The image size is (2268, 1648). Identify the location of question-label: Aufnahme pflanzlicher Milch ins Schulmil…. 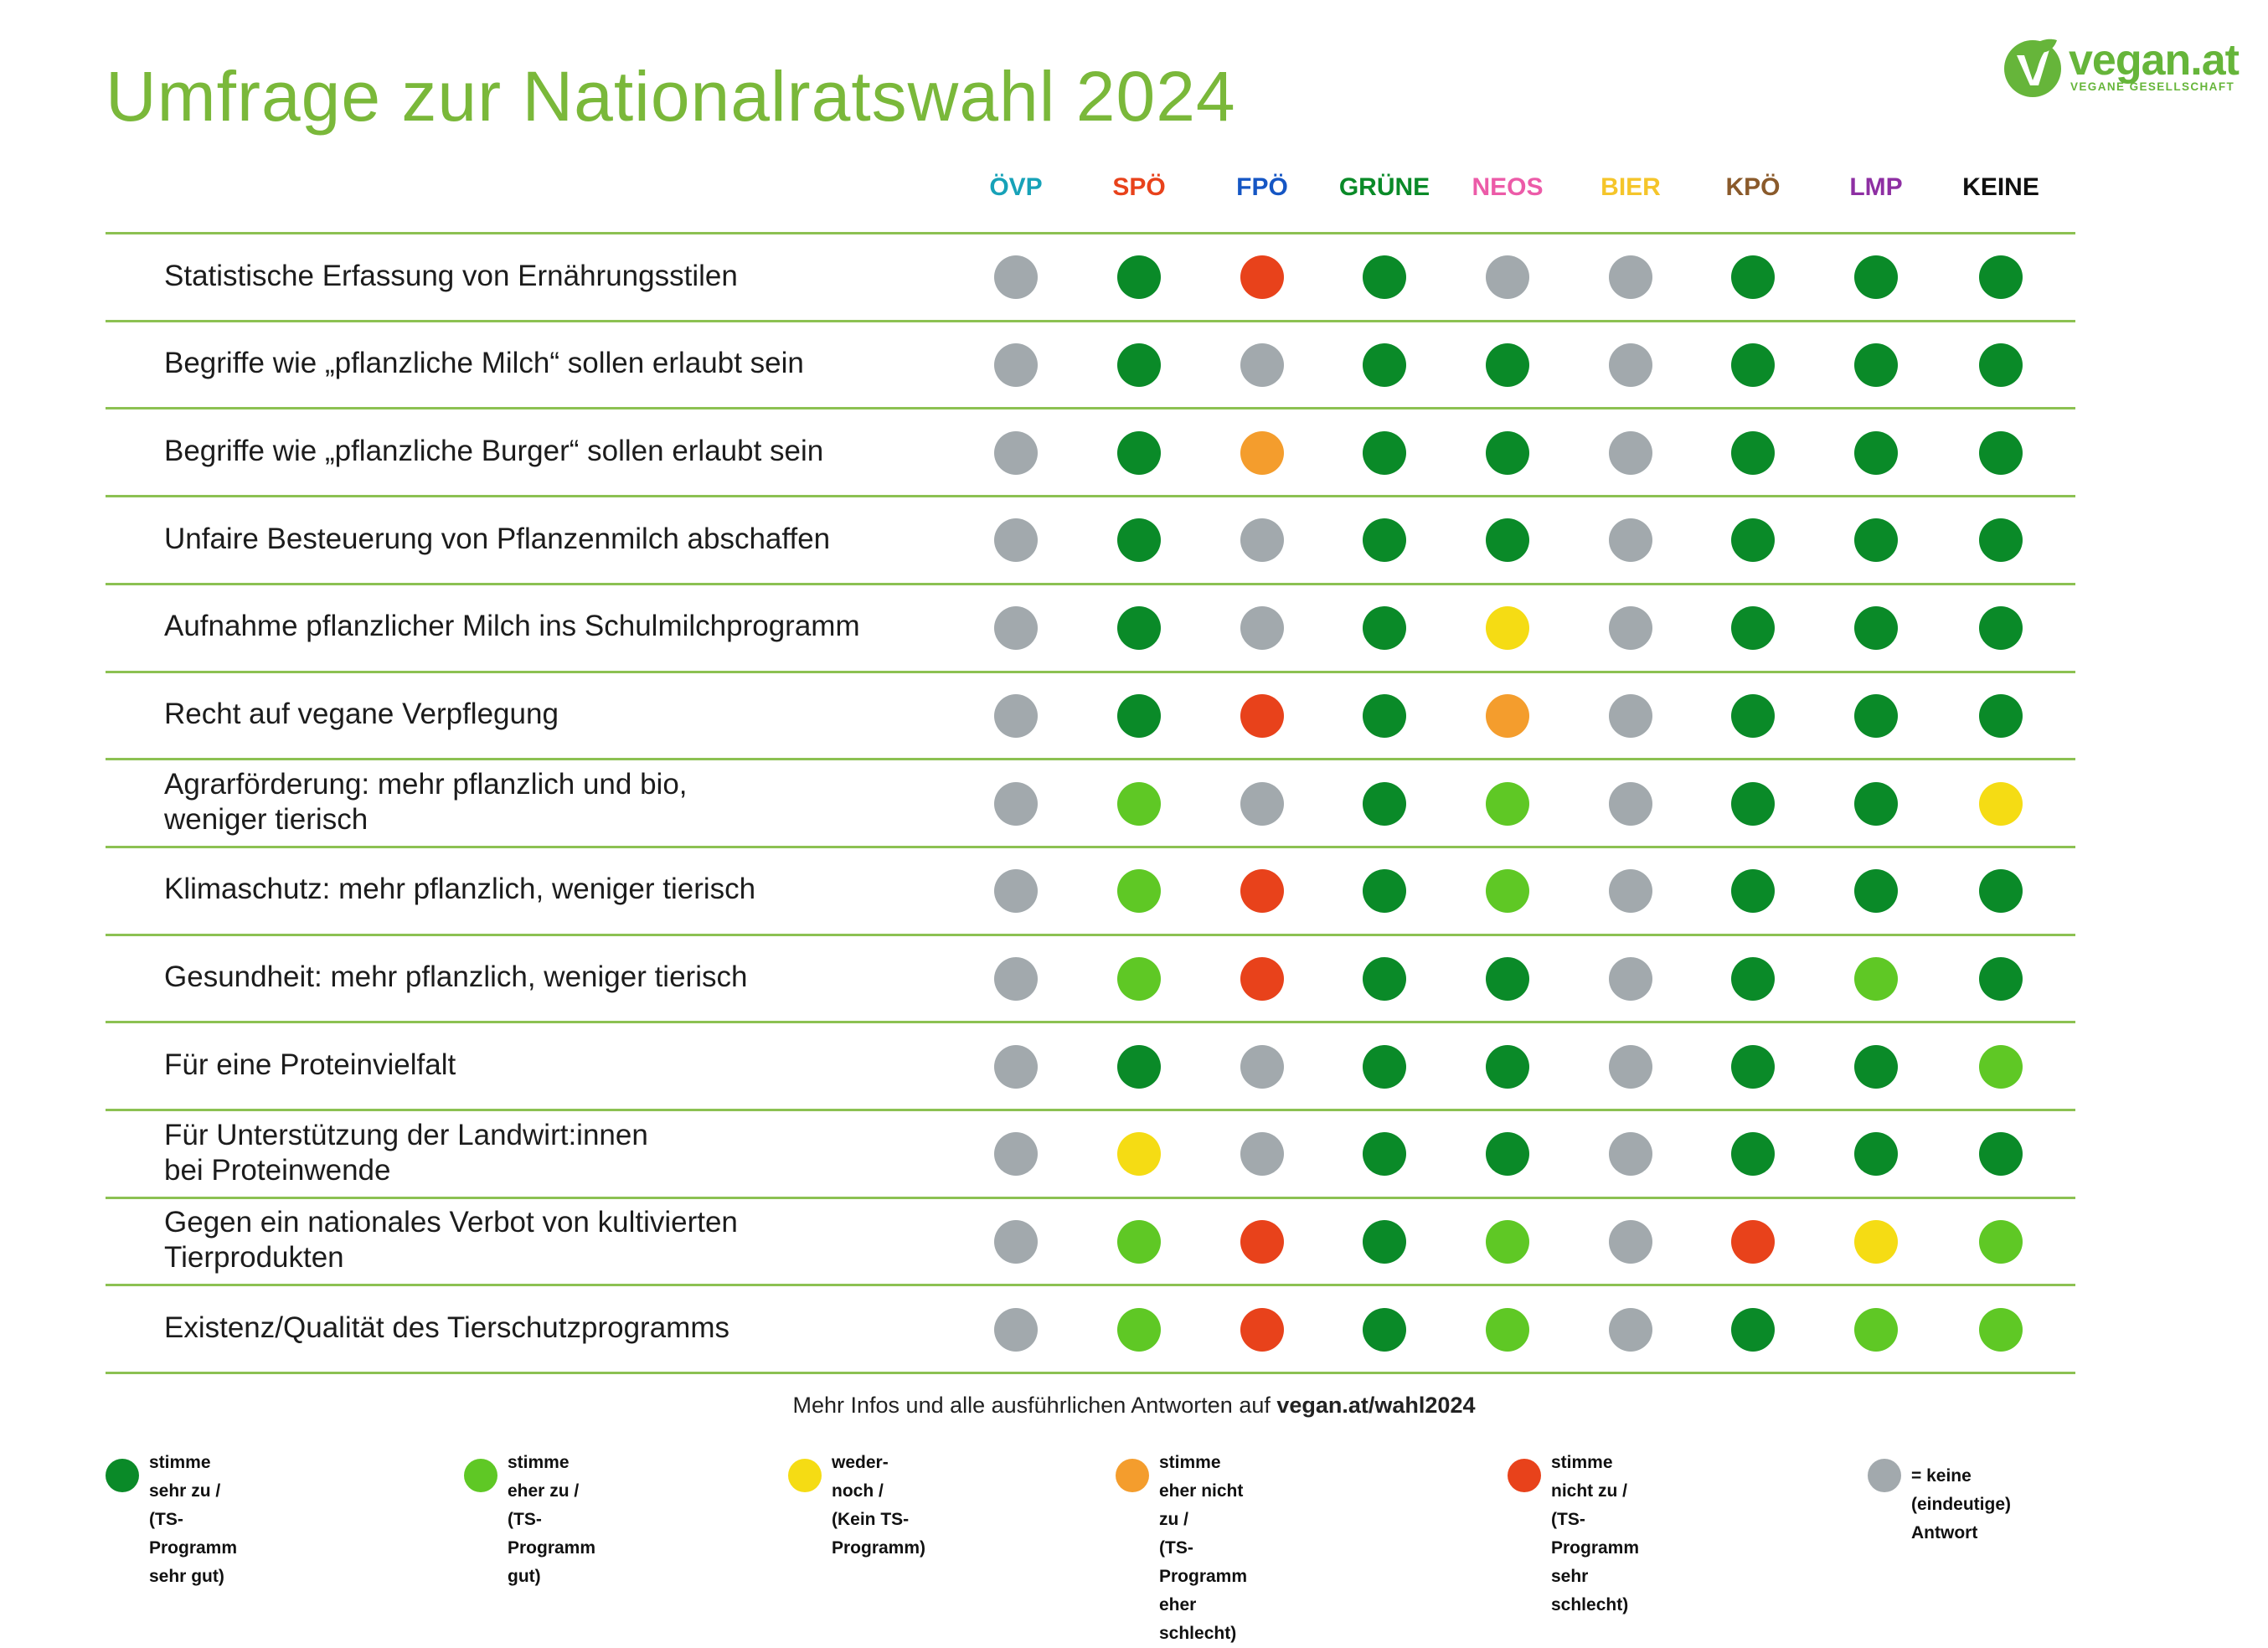
(512, 626).